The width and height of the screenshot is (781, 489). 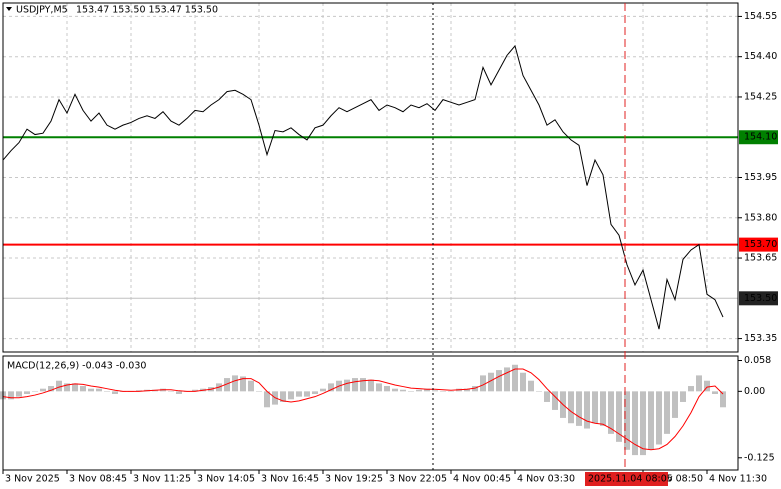 I want to click on y-tick-label: 154.40, so click(x=760, y=56).